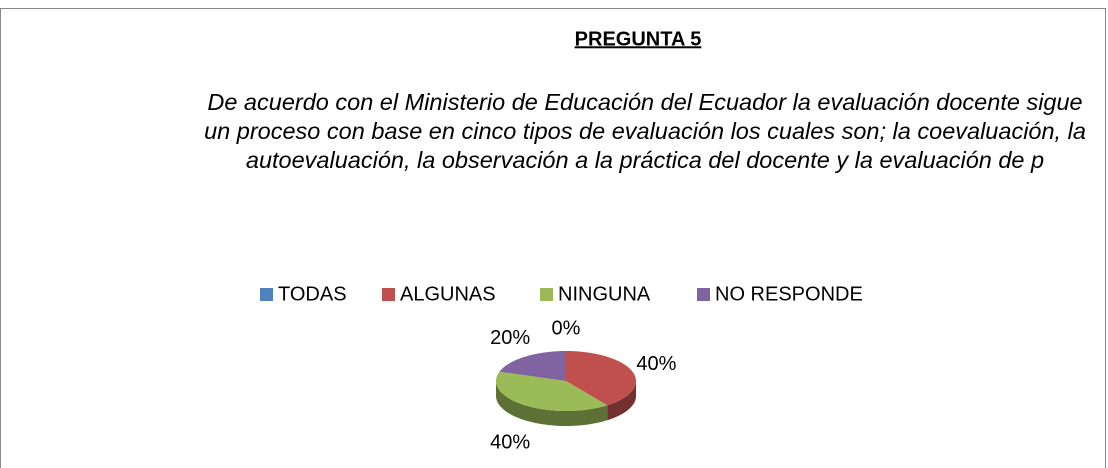 The width and height of the screenshot is (1108, 468). Describe the element at coordinates (448, 294) in the screenshot. I see `legend-label: ALGUNAS` at that location.